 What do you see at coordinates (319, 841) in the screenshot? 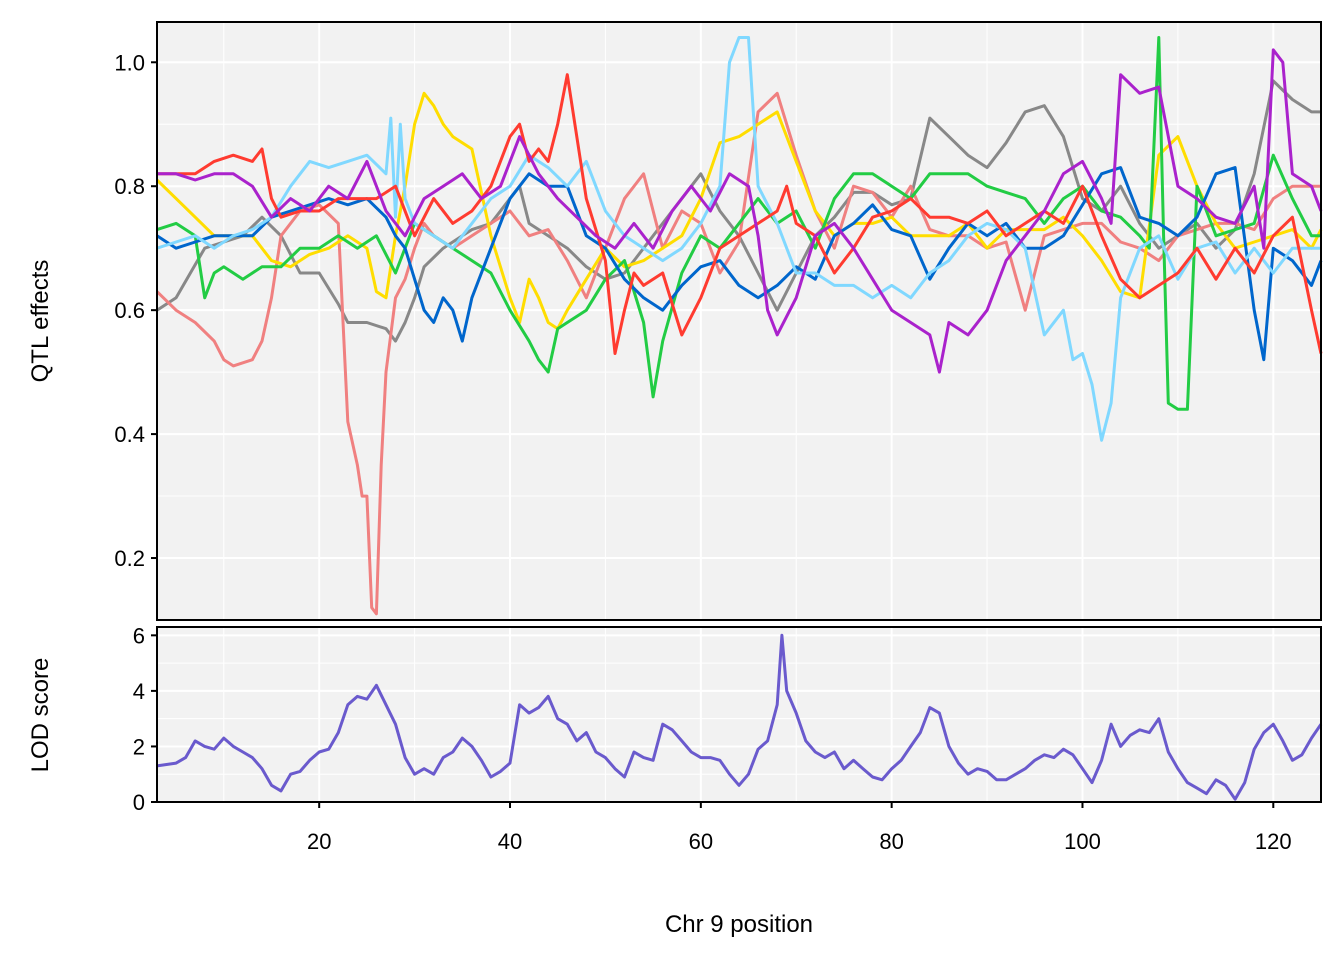
I see `x-tick-label-0: 20` at bounding box center [319, 841].